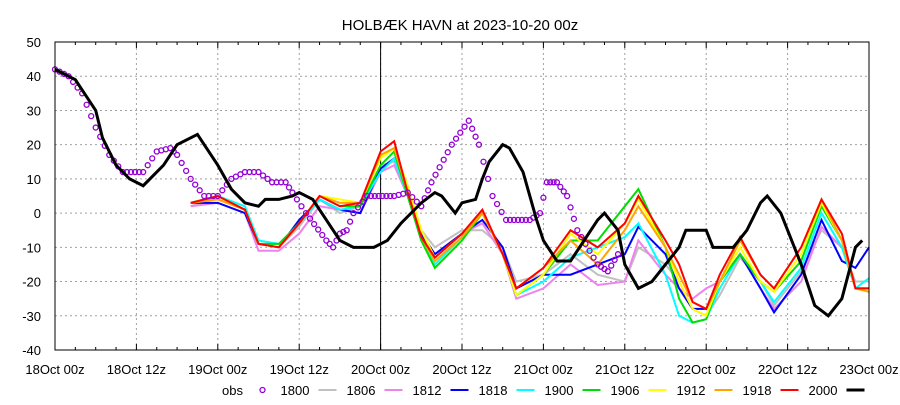  Describe the element at coordinates (691, 390) in the screenshot. I see `legend-label: 1912` at that location.